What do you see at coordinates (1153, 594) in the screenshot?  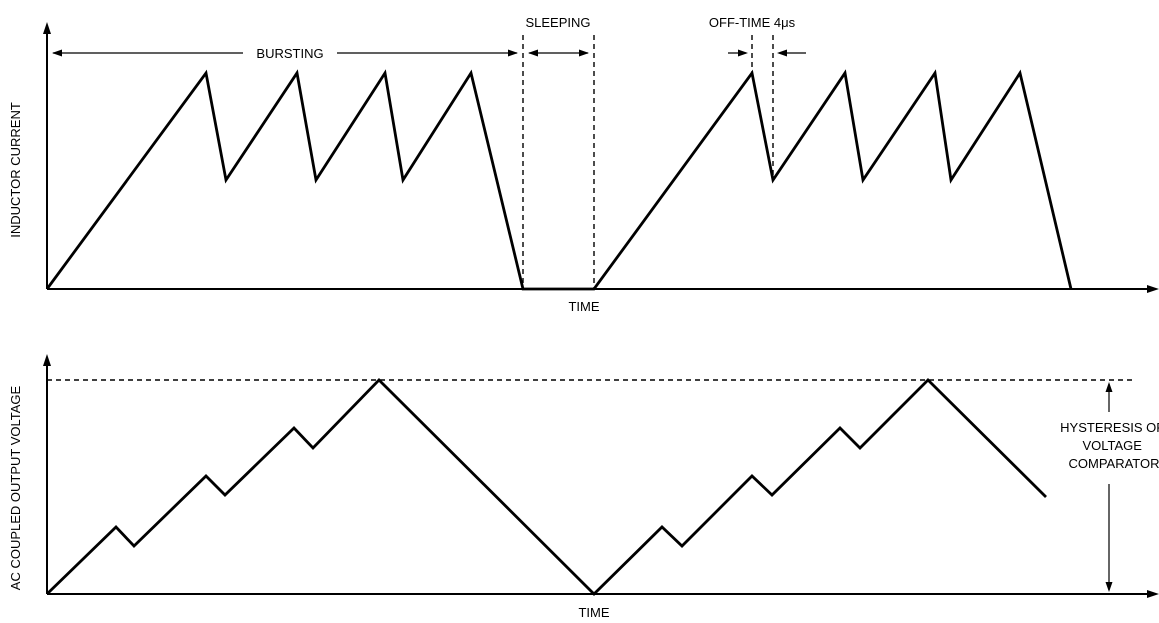 I see `bottom-x-axis-arrow` at bounding box center [1153, 594].